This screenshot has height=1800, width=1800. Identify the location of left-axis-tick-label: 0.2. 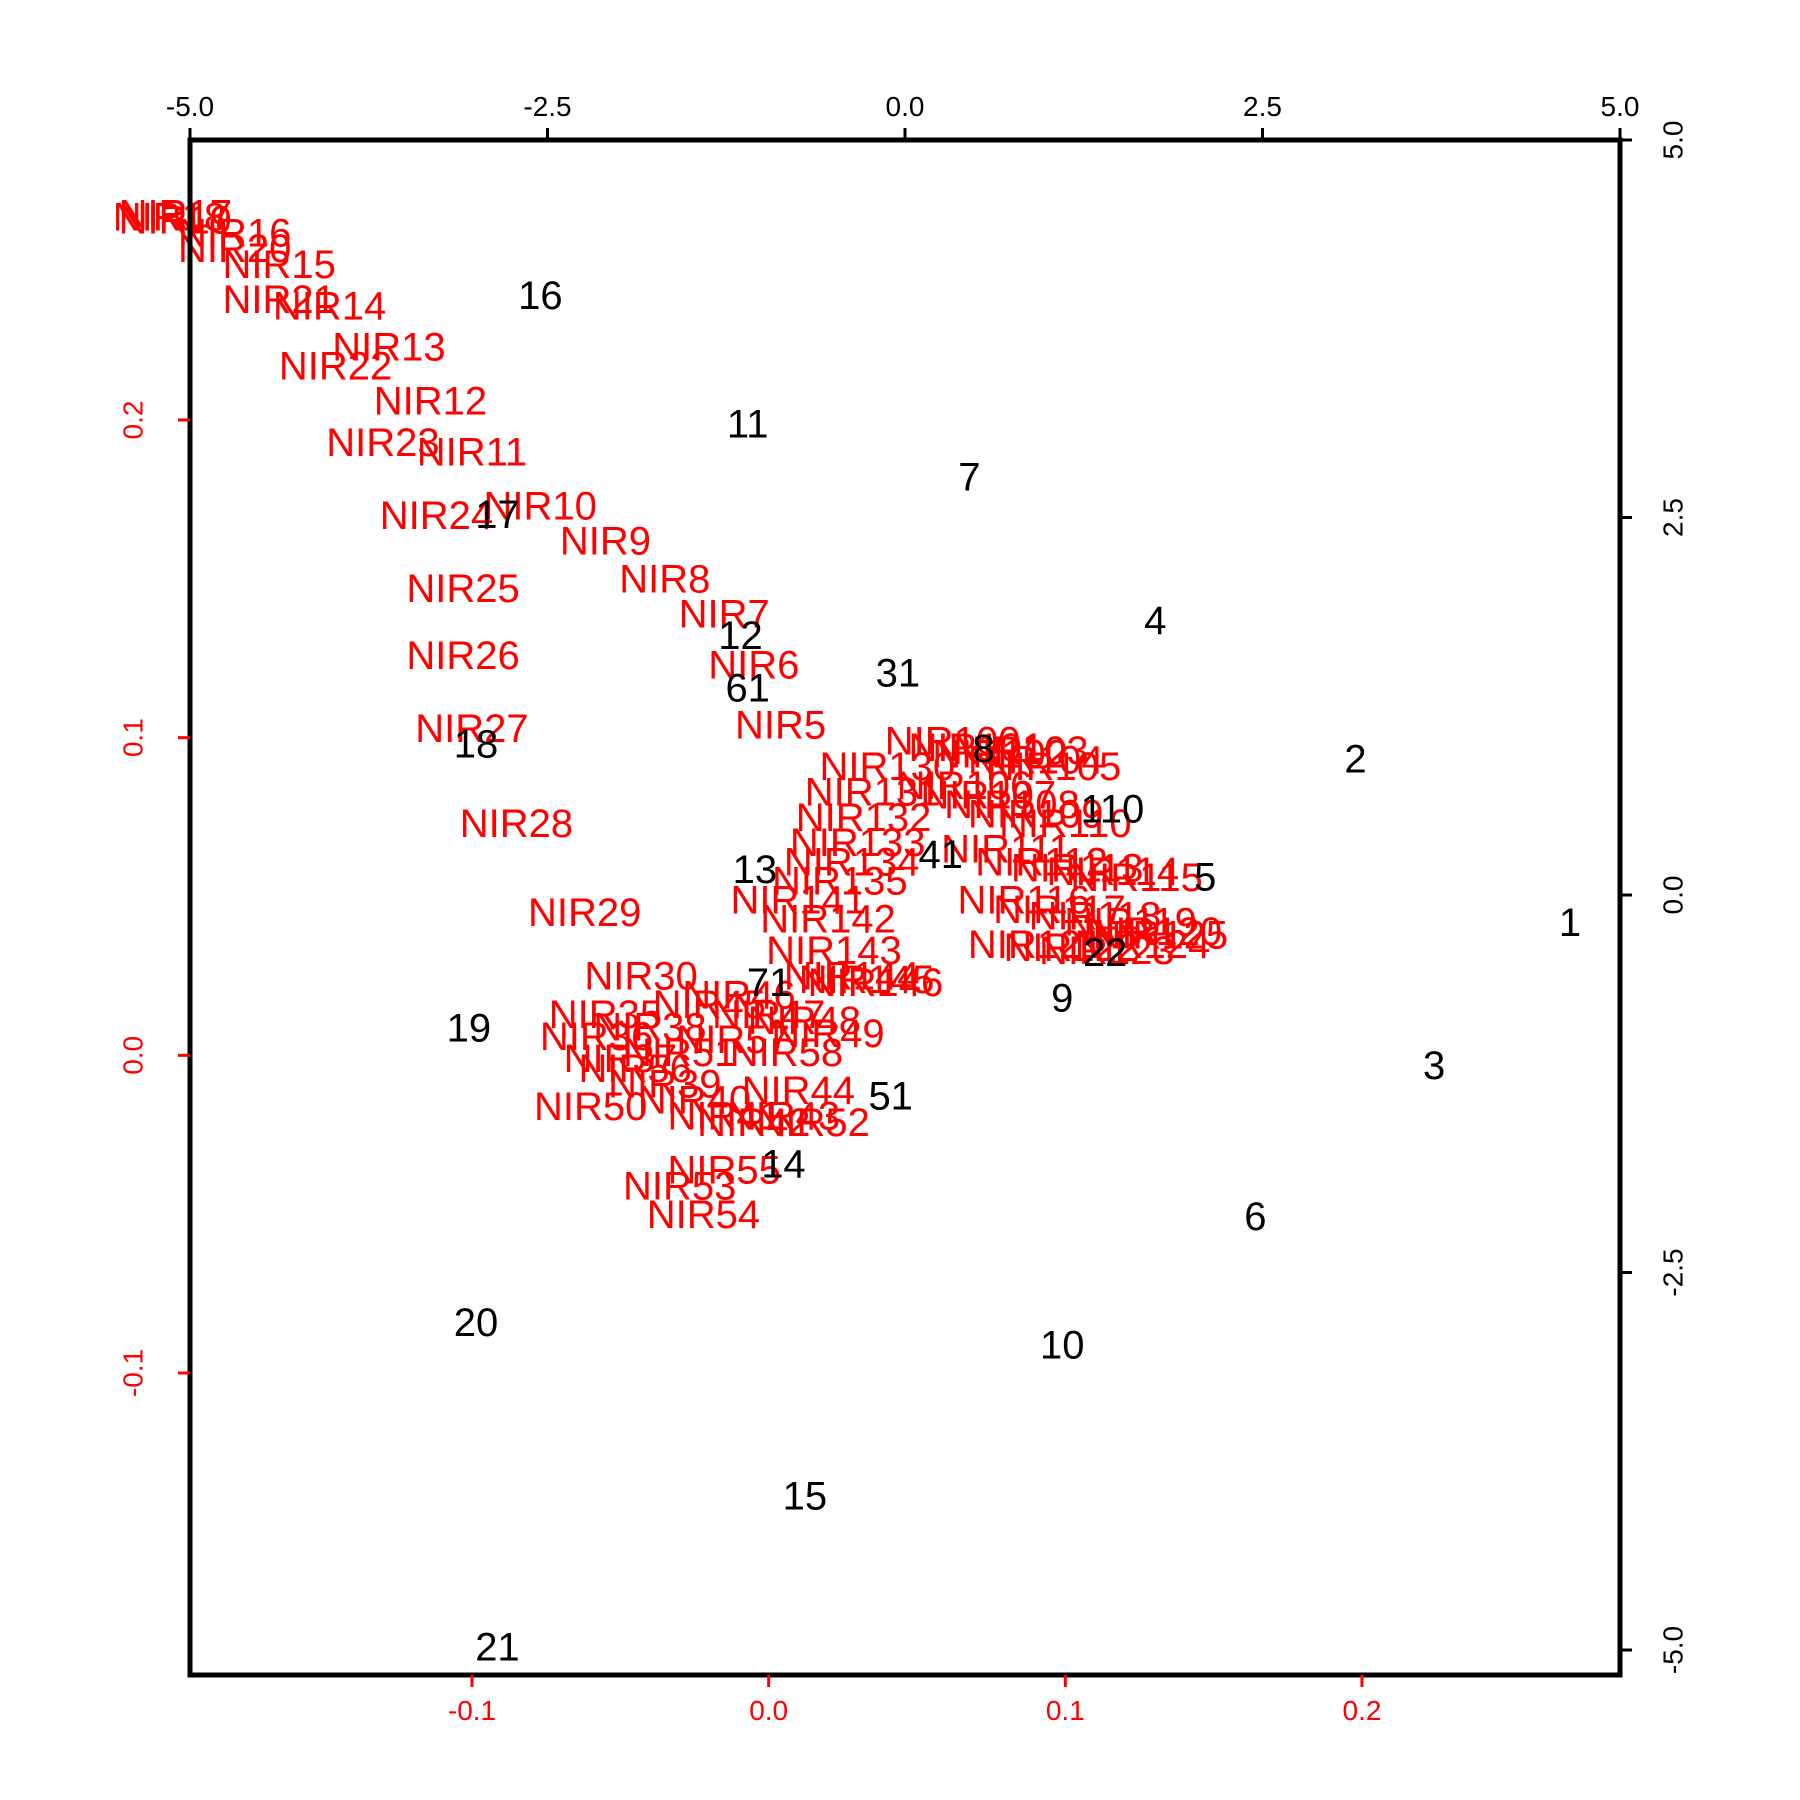
(132, 420).